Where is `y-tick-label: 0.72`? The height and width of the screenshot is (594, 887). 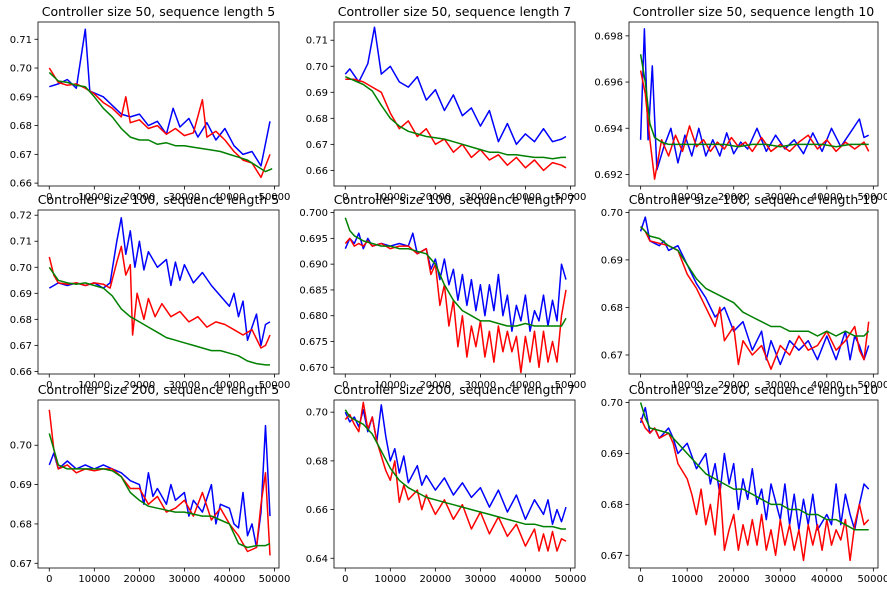 y-tick-label: 0.72 is located at coordinates (21, 216).